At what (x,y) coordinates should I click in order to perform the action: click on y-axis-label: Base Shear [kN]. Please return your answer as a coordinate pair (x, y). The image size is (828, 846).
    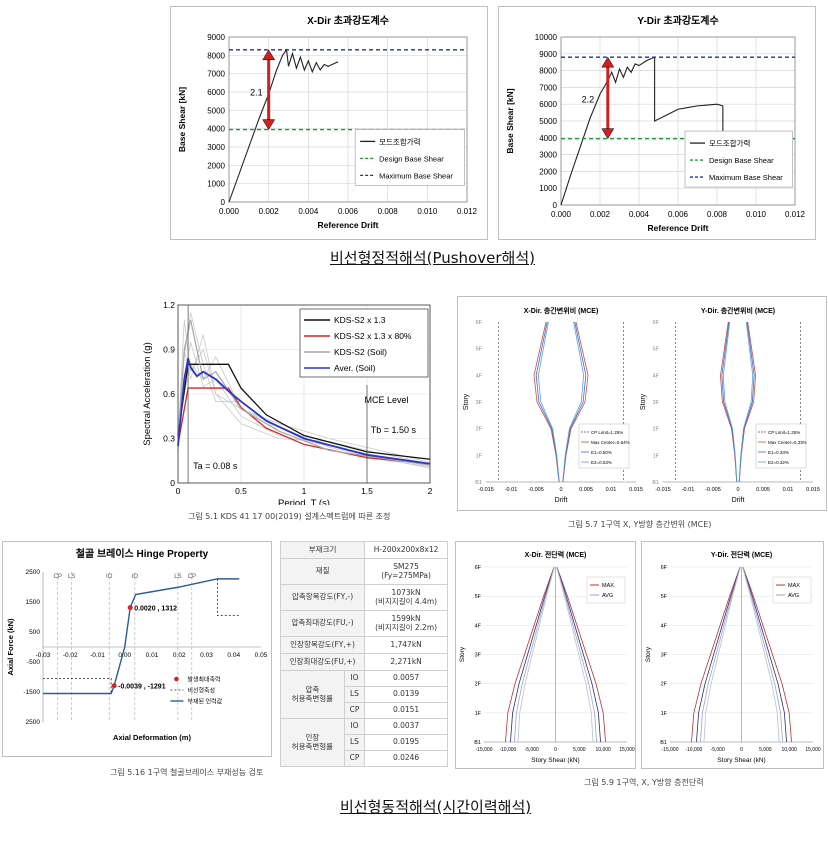
    Looking at the image, I should click on (510, 120).